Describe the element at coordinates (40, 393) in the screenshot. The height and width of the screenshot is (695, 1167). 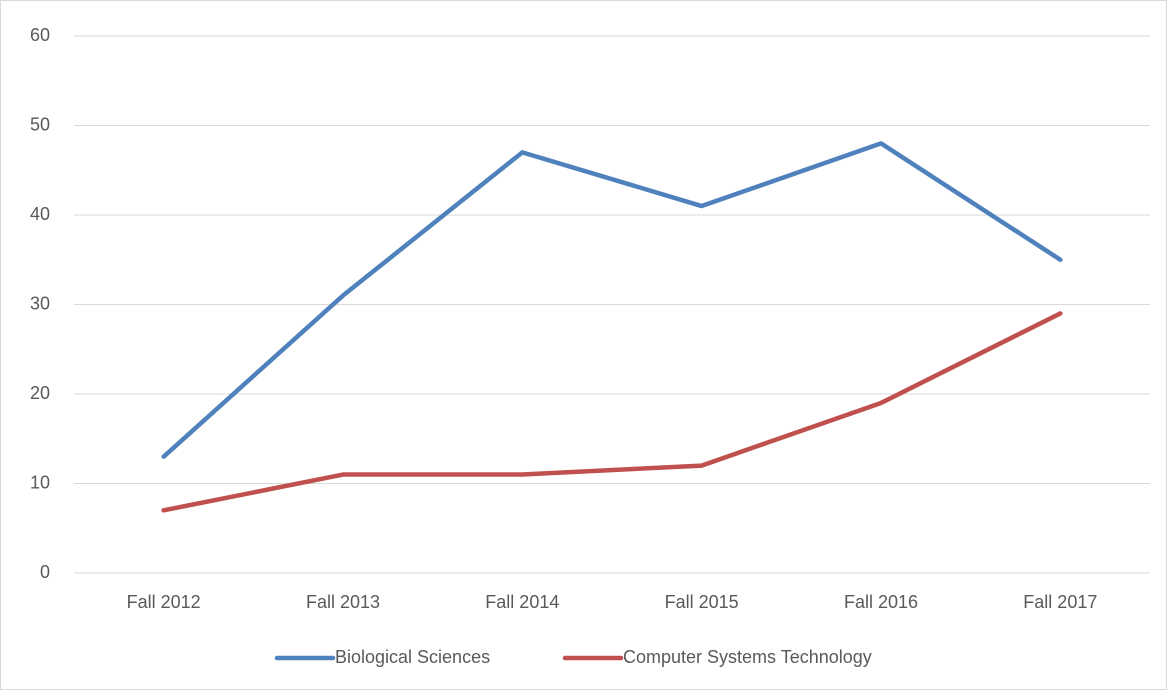
I see `y-tick-label: 20` at that location.